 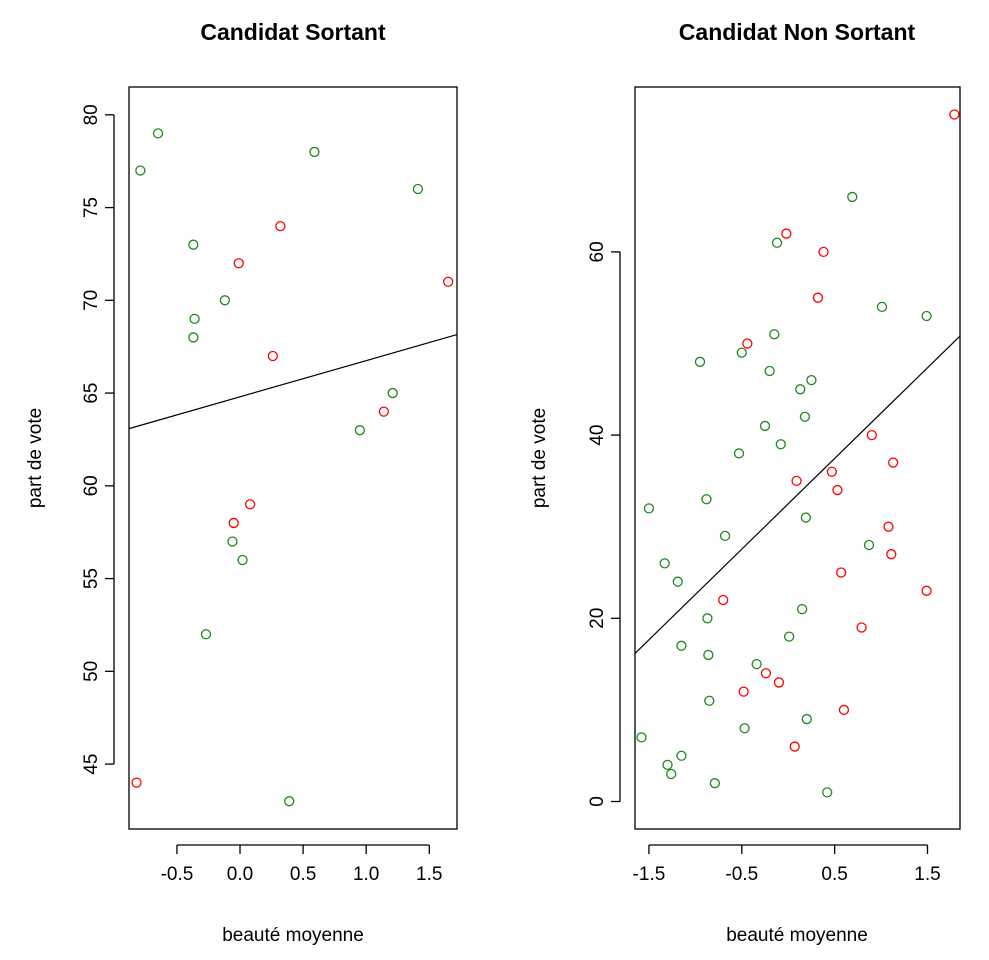 I want to click on regression-line, so click(x=797, y=494).